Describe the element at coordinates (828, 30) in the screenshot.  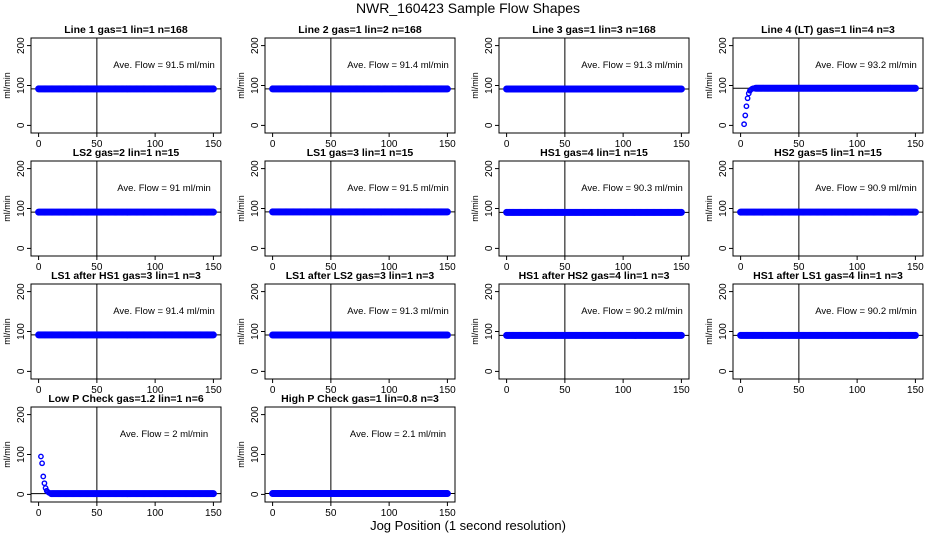
I see `panel-title: Line 4 (LT) gas=1 lin=4 n=3` at that location.